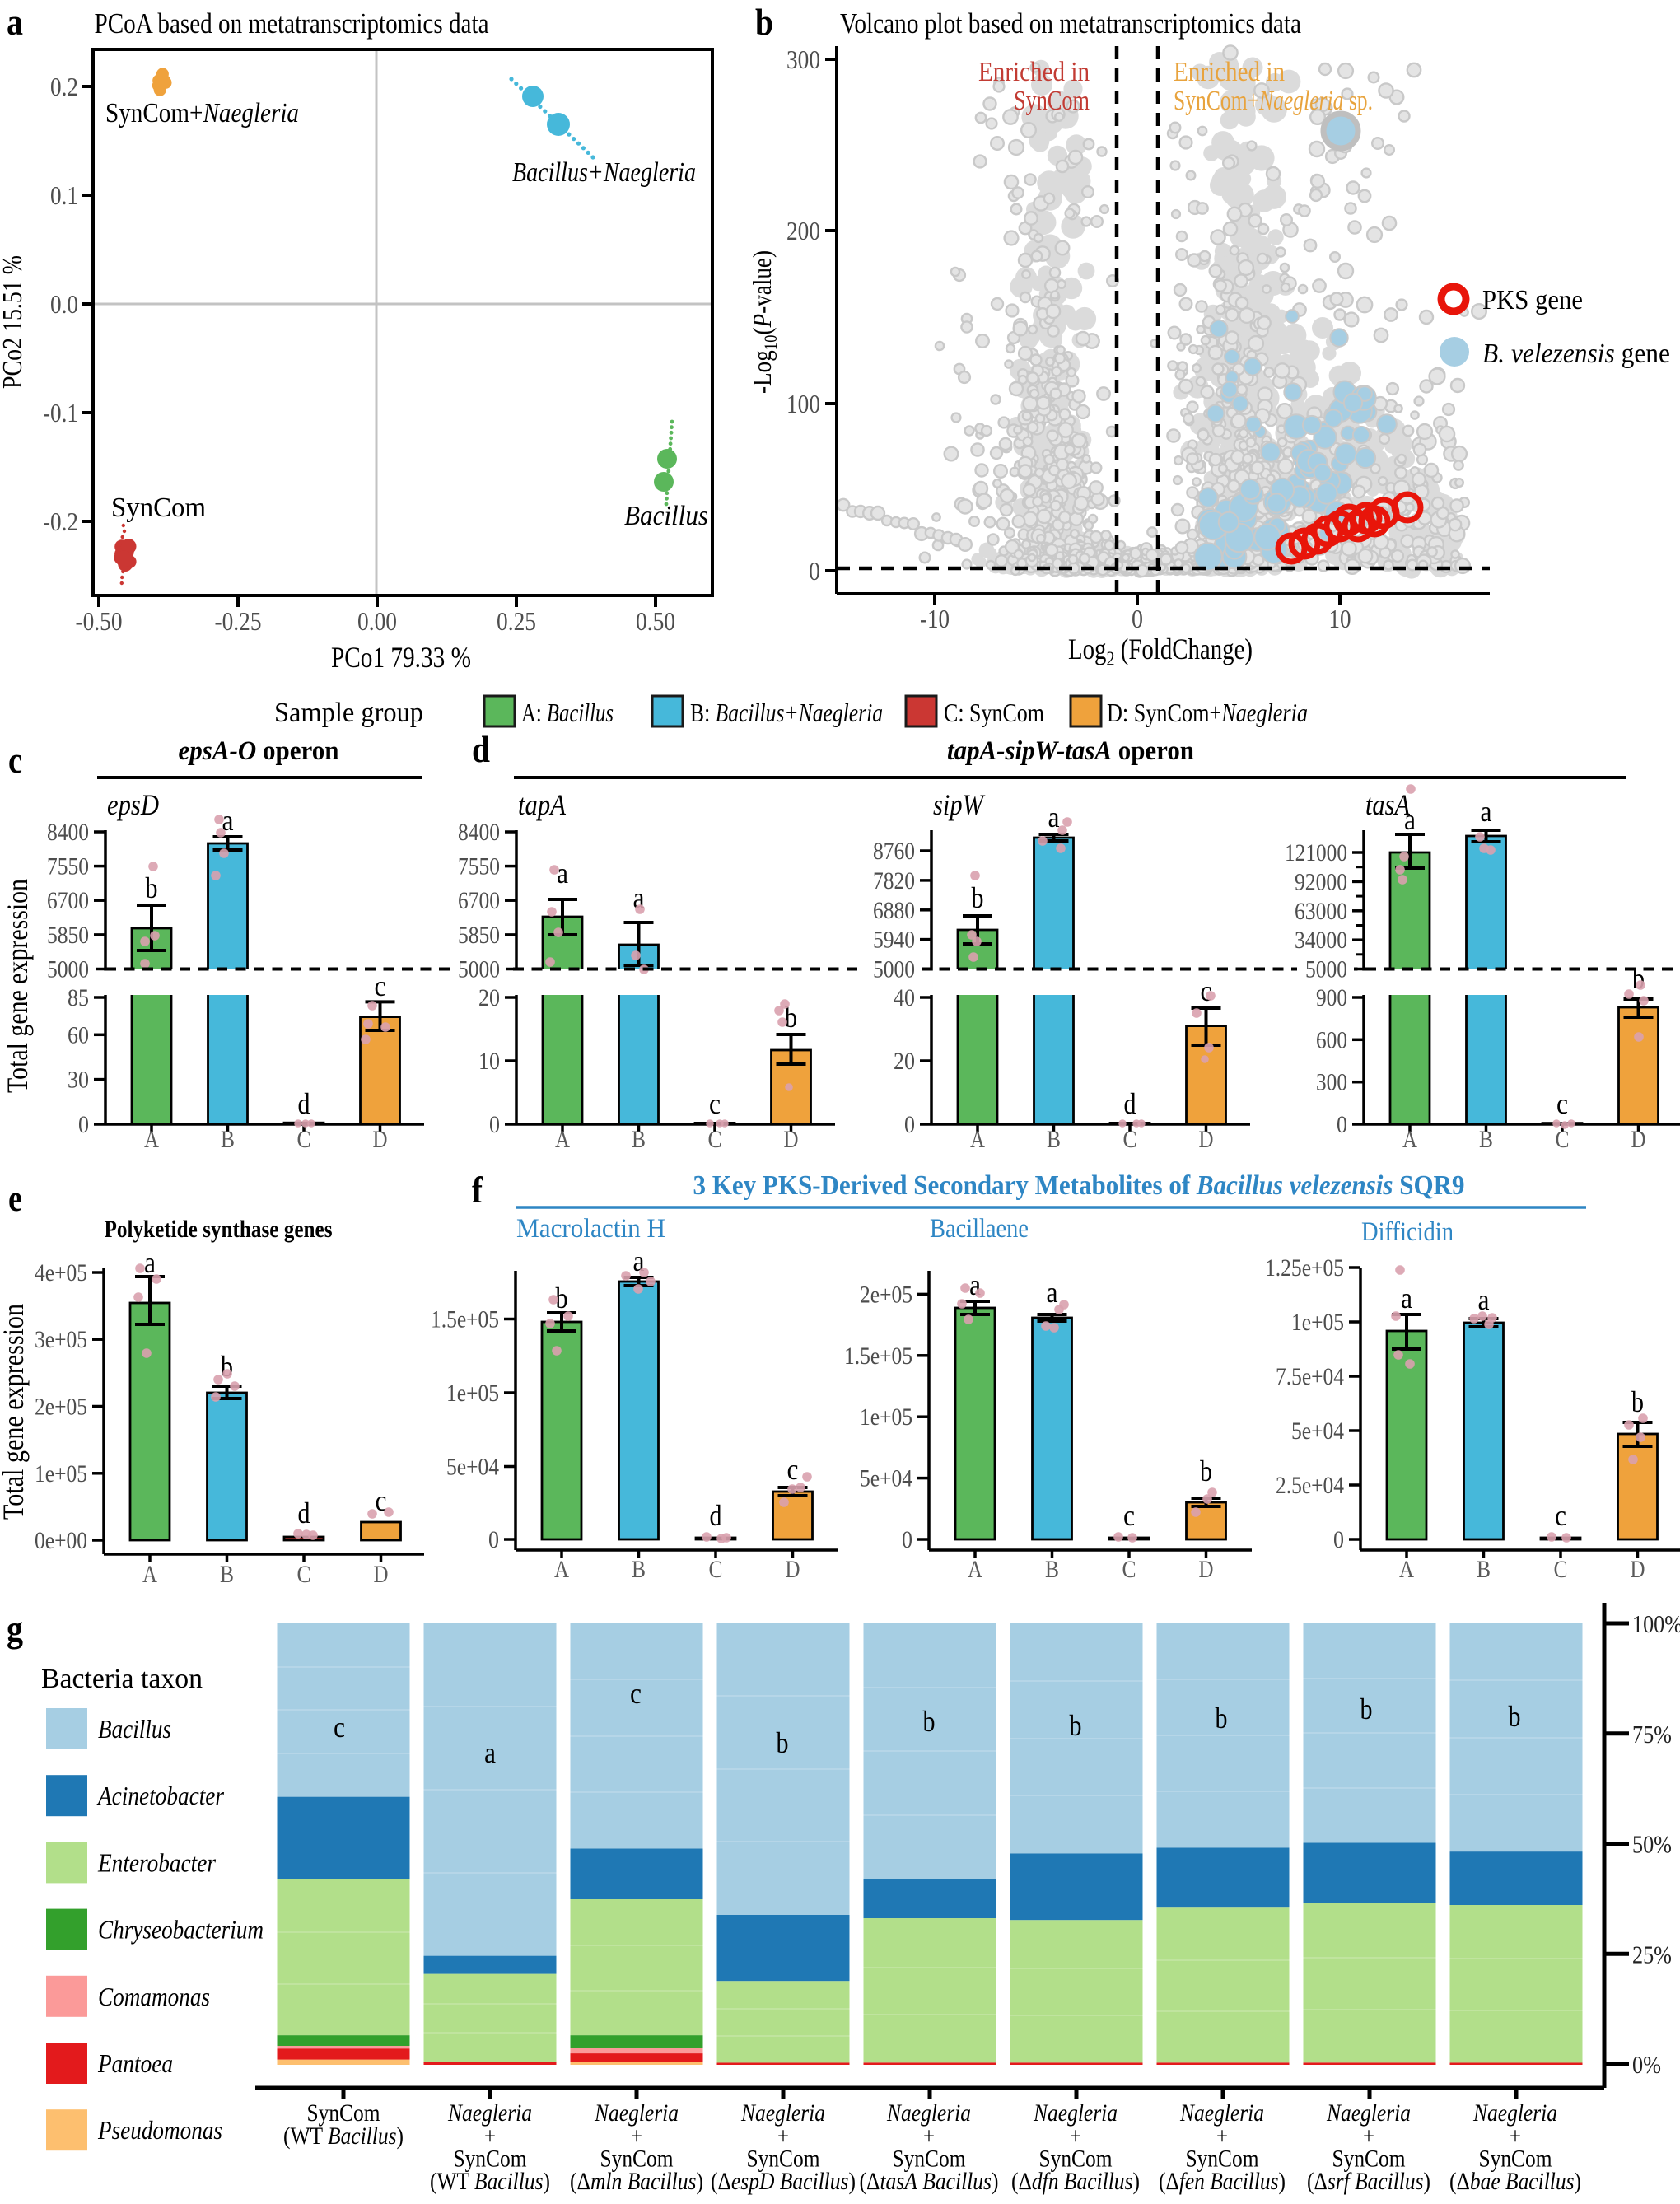 The height and width of the screenshot is (2204, 1680). I want to click on svg-text: 121000, so click(1316, 852).